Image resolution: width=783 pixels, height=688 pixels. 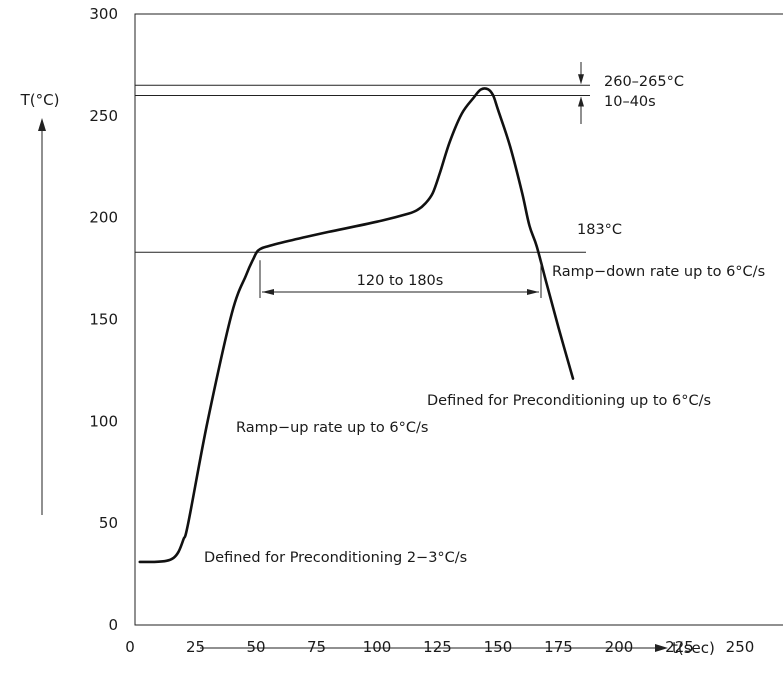 I want to click on y-axis-arrowhead, so click(x=42, y=124).